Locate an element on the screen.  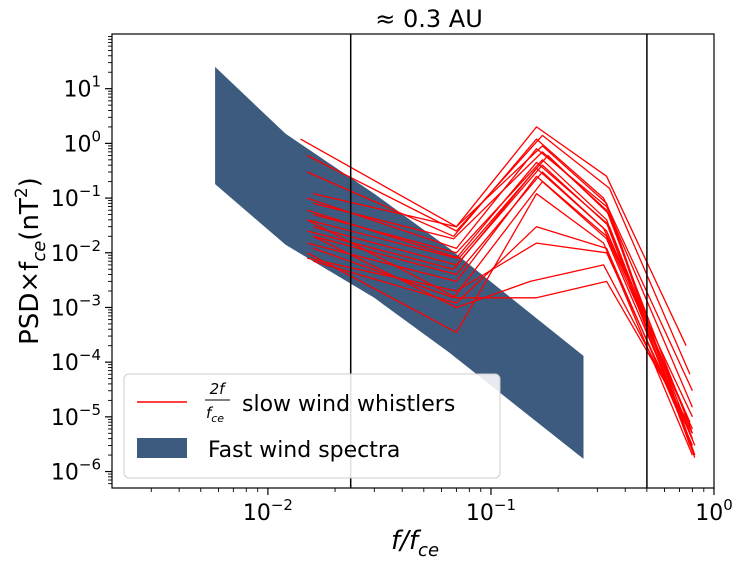
y-axis-label: PSD×fce(nT2) is located at coordinates (31, 261).